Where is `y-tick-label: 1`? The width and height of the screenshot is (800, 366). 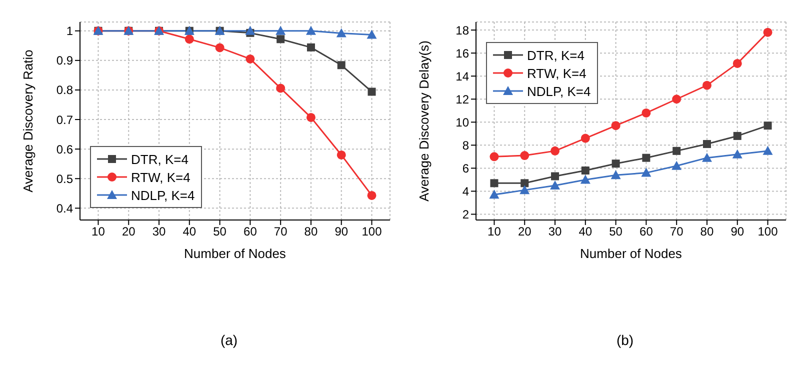 y-tick-label: 1 is located at coordinates (70, 31).